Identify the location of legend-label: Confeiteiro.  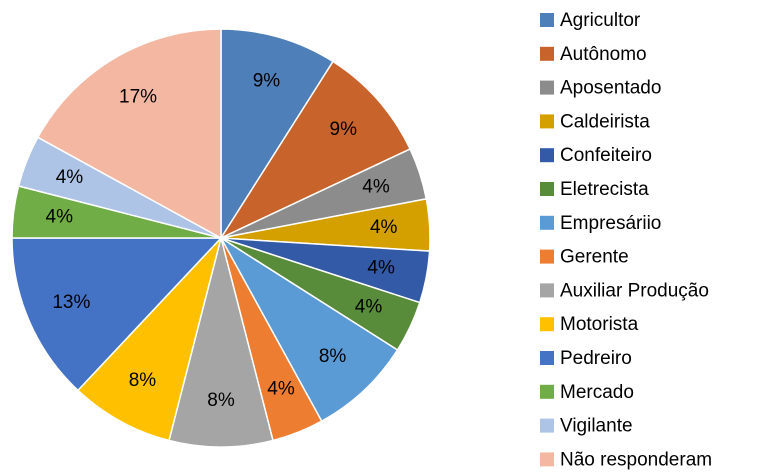
(606, 155).